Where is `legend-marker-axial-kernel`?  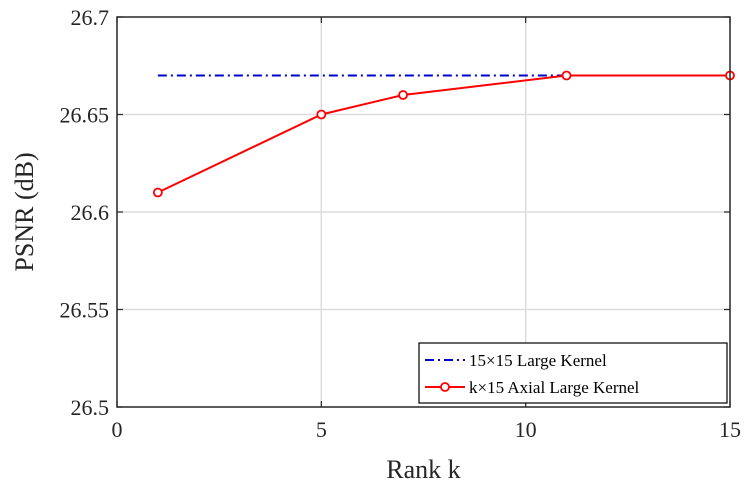 legend-marker-axial-kernel is located at coordinates (445, 387).